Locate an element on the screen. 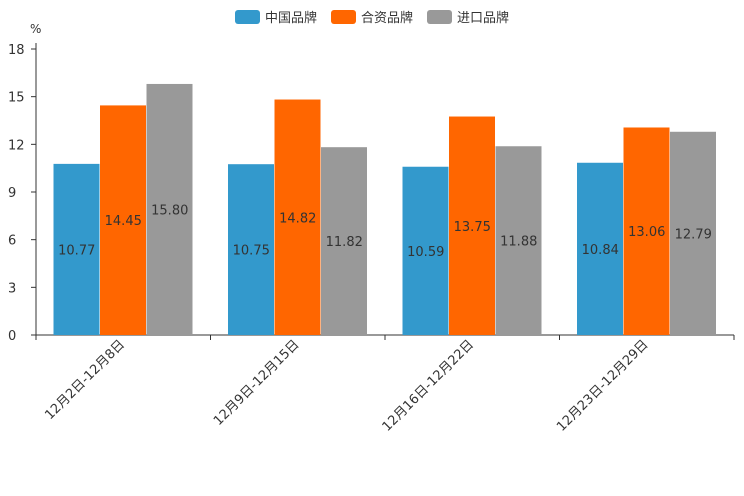 The width and height of the screenshot is (744, 496). legend-label-china-brand: 中国品牌 is located at coordinates (290, 18).